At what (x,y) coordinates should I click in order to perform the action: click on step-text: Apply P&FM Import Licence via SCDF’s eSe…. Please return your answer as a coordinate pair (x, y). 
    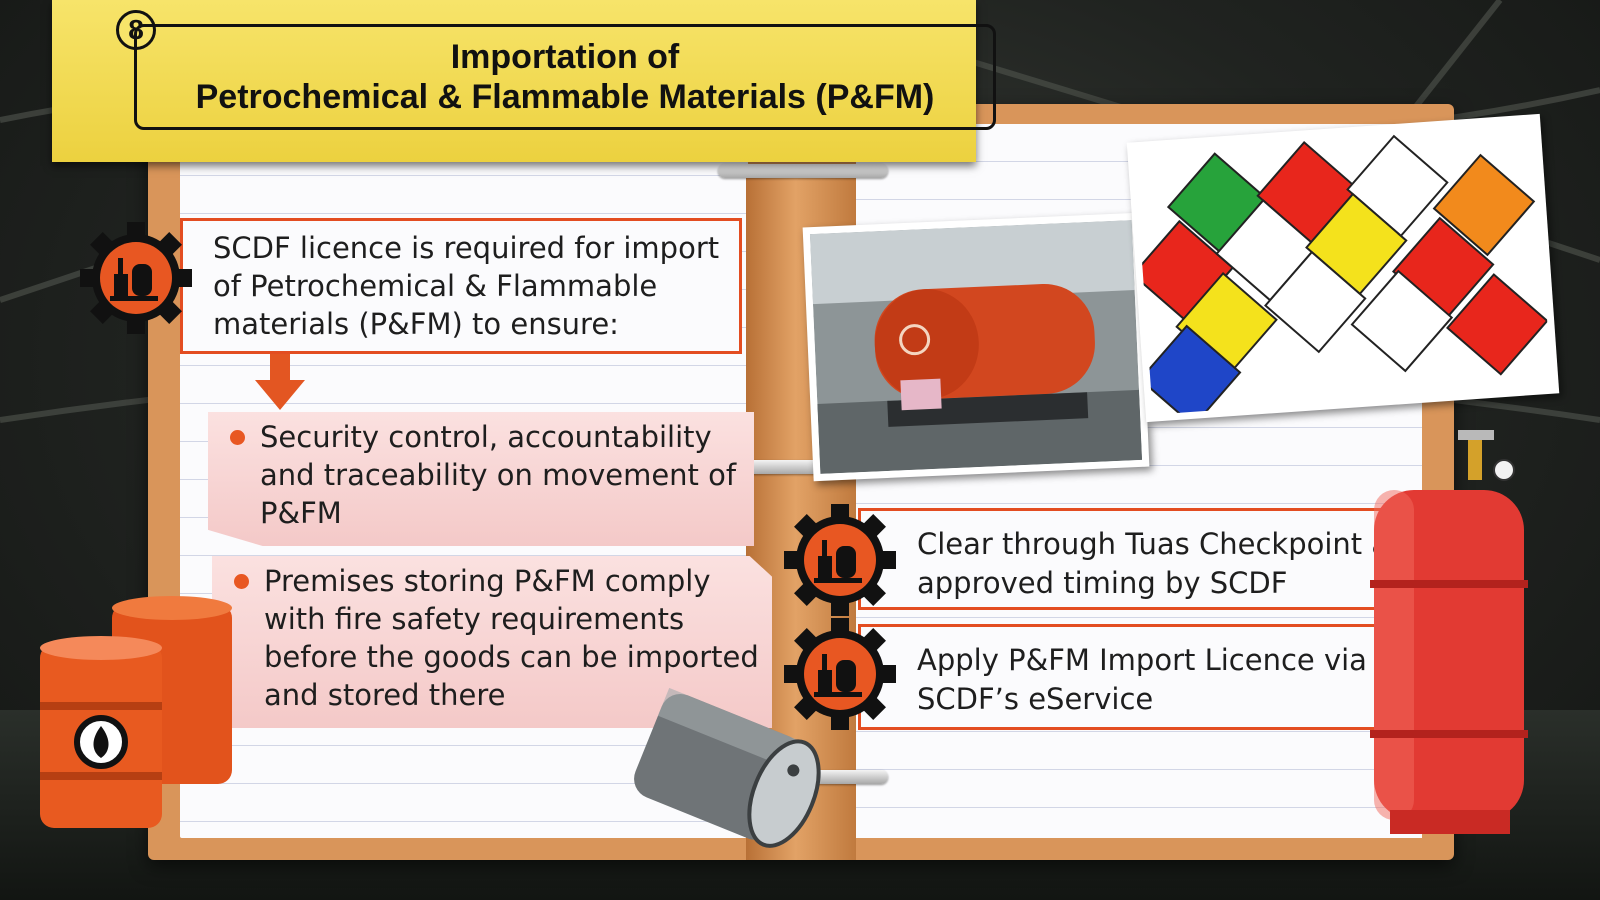
    Looking at the image, I should click on (1142, 679).